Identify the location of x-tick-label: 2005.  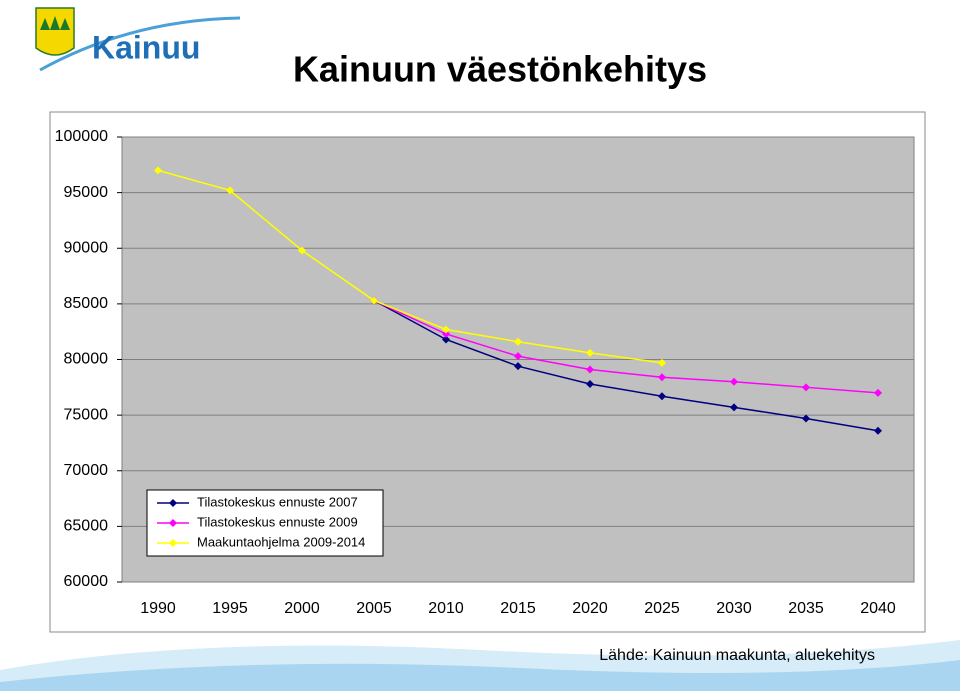
(374, 608).